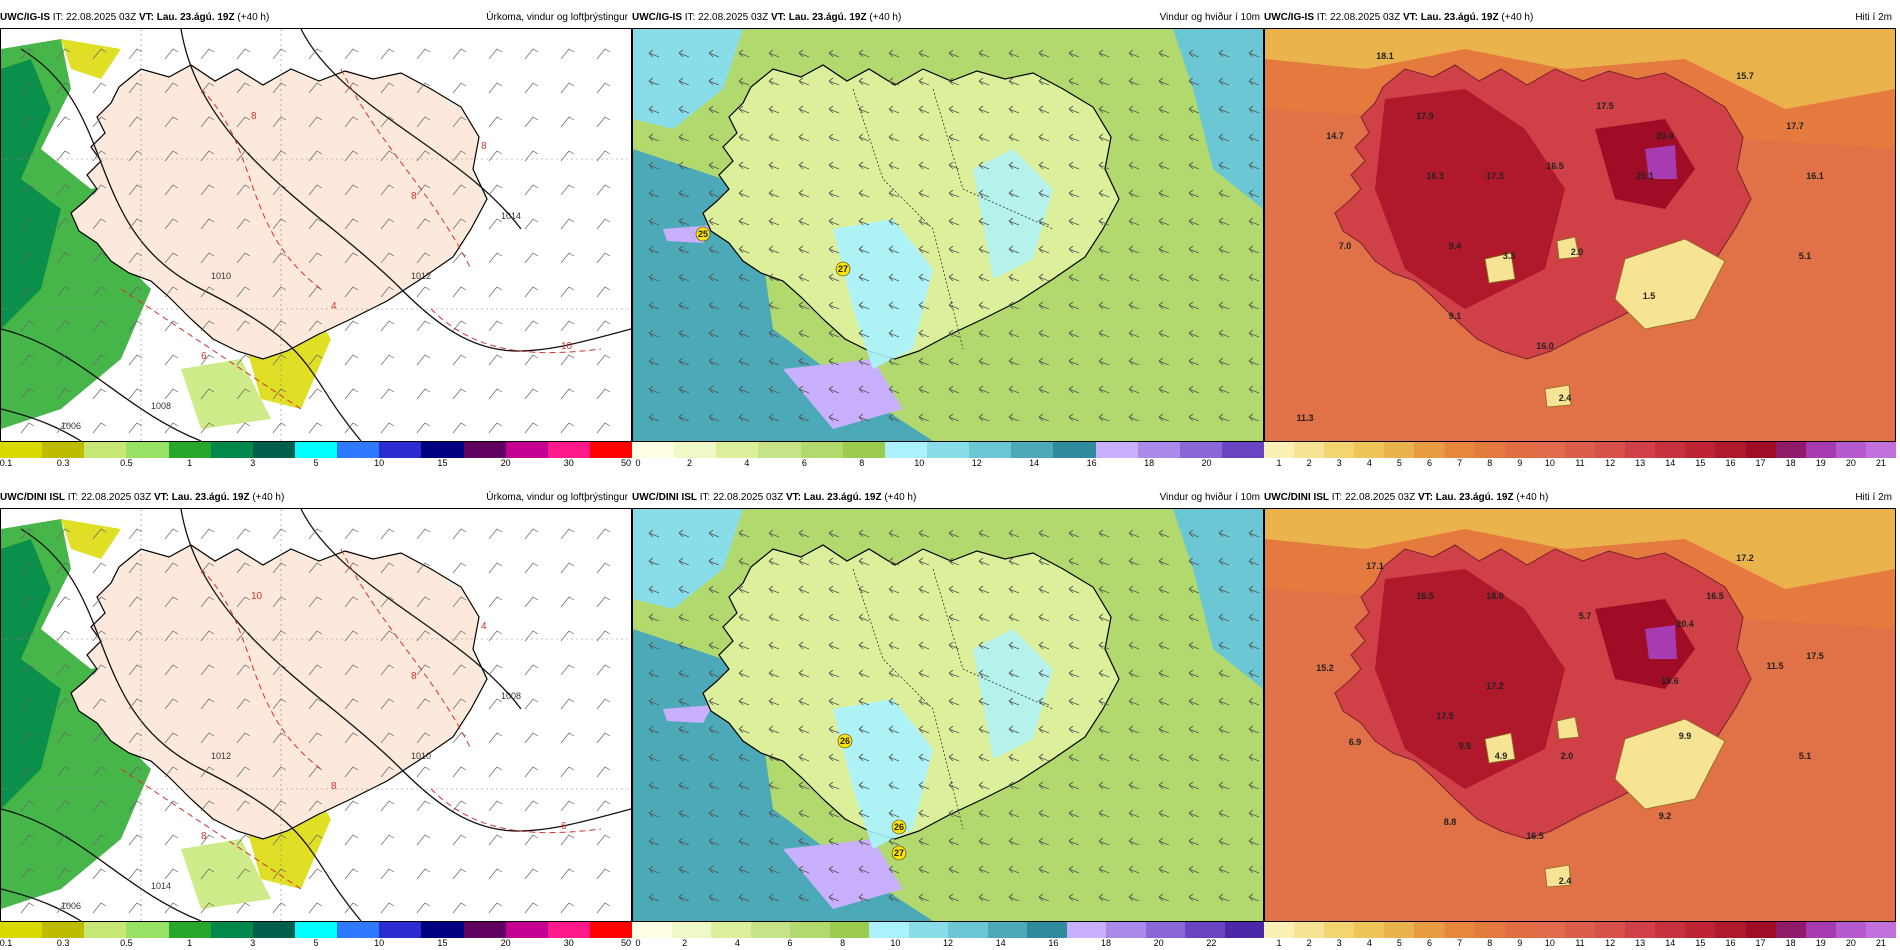 The image size is (1900, 950). Describe the element at coordinates (1795, 126) in the screenshot. I see `temperature-value: 17.7` at that location.